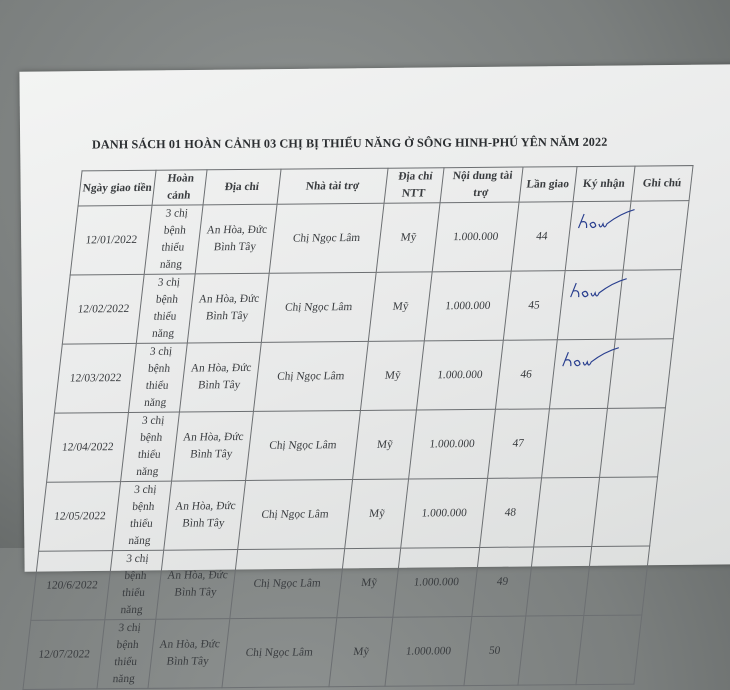  What do you see at coordinates (64, 654) in the screenshot?
I see `cell-date: 12/07/2022` at bounding box center [64, 654].